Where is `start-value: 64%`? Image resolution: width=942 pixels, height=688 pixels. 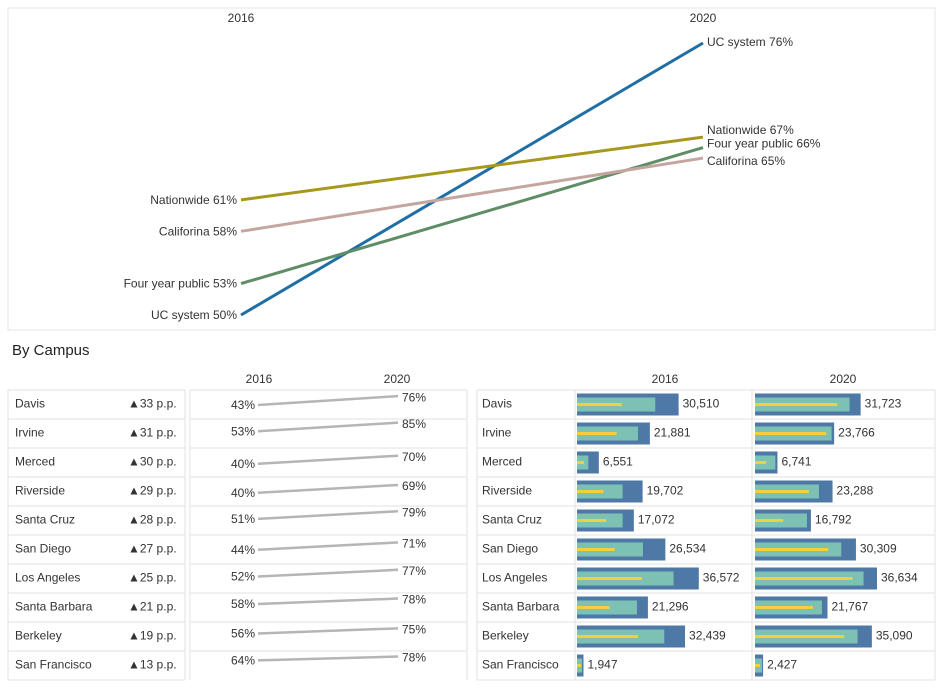
start-value: 64% is located at coordinates (243, 660).